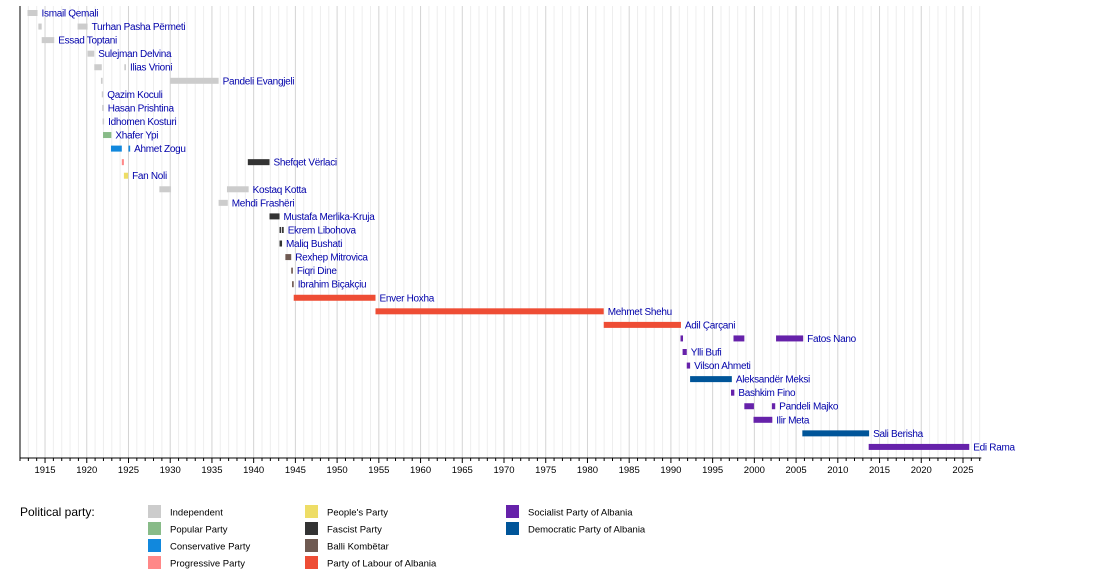 This screenshot has height=578, width=1100. Describe the element at coordinates (773, 380) in the screenshot. I see `pm-name-label: Aleksandër Meksi` at that location.